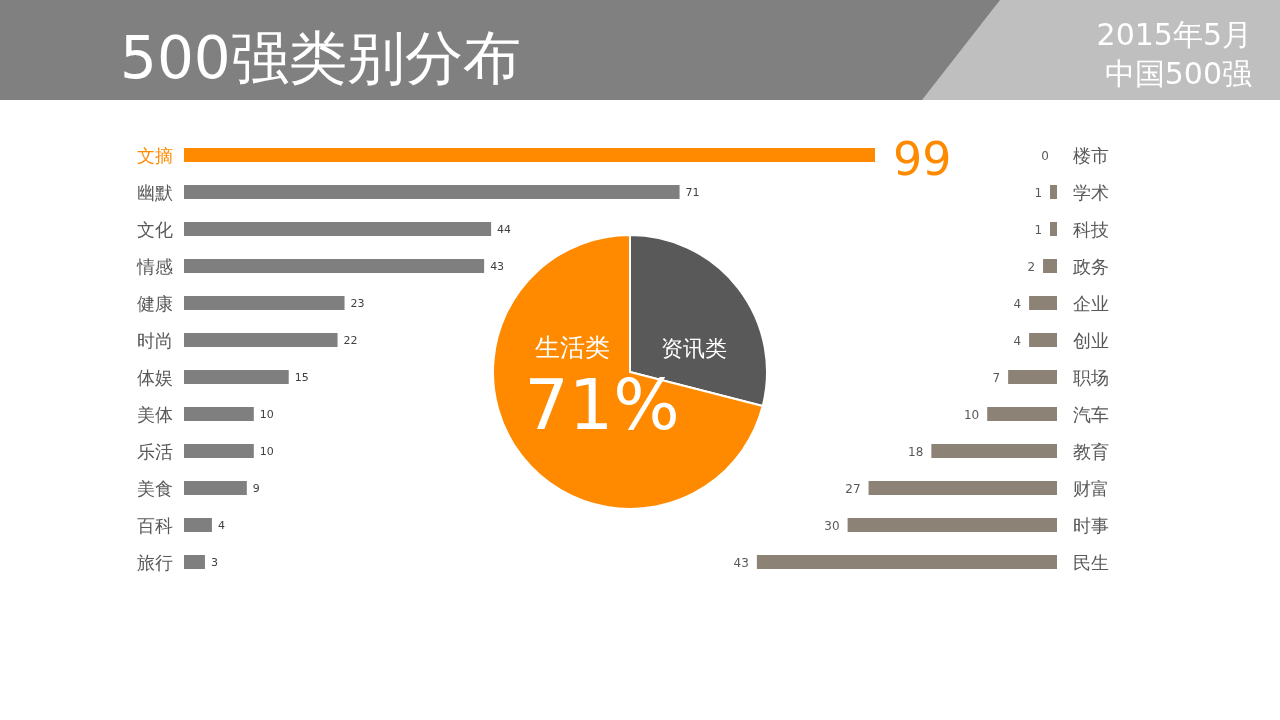 This screenshot has height=720, width=1280. I want to click on data-label: 15, so click(301, 377).